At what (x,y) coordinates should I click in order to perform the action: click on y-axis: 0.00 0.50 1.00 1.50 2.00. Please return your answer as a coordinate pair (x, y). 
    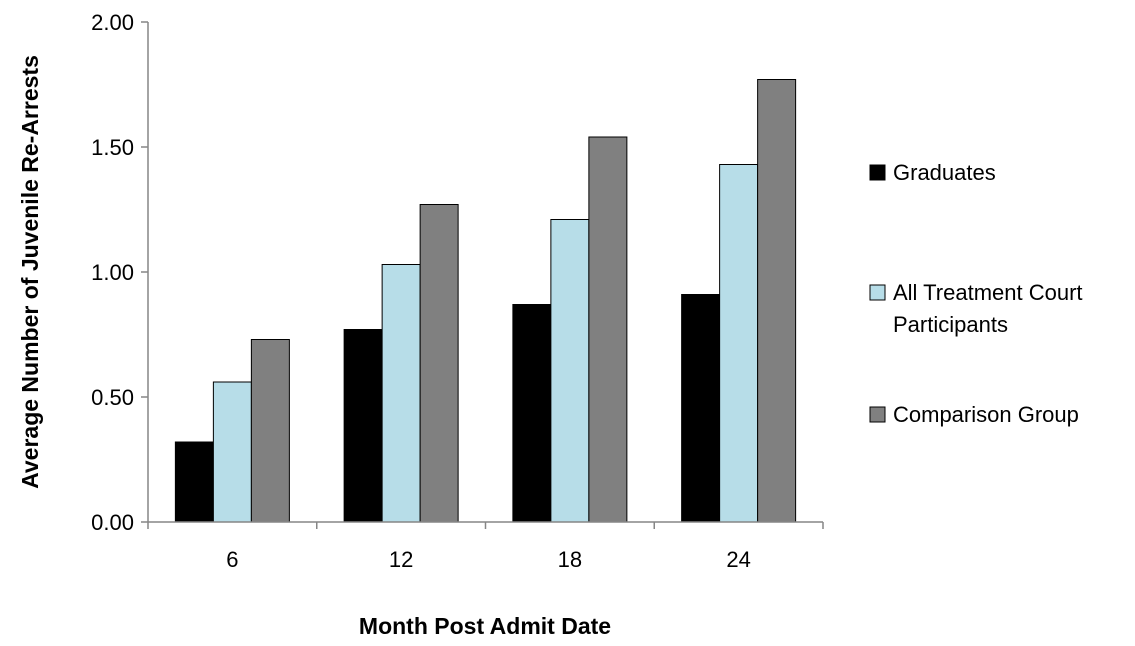
    Looking at the image, I should click on (120, 272).